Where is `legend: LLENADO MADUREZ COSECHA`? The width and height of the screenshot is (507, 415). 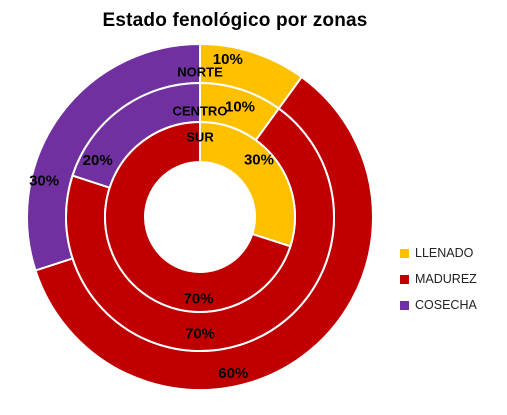 legend: LLENADO MADUREZ COSECHA is located at coordinates (438, 279).